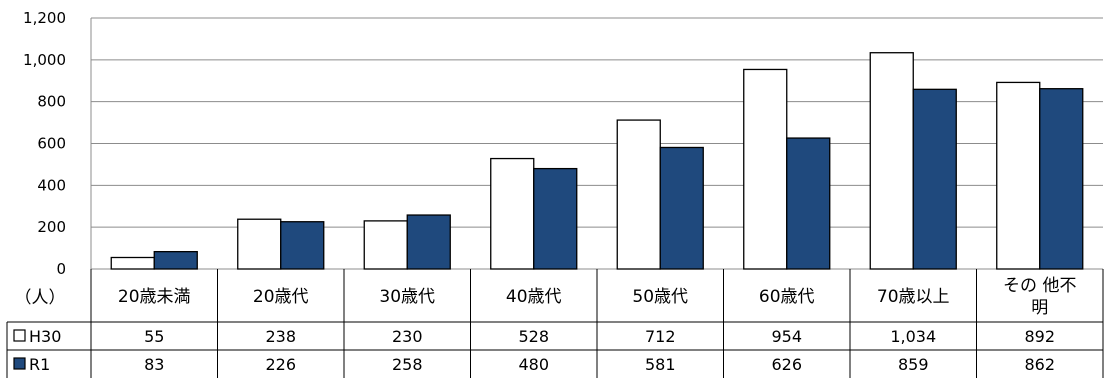  What do you see at coordinates (154, 364) in the screenshot?
I see `data-label: 83` at bounding box center [154, 364].